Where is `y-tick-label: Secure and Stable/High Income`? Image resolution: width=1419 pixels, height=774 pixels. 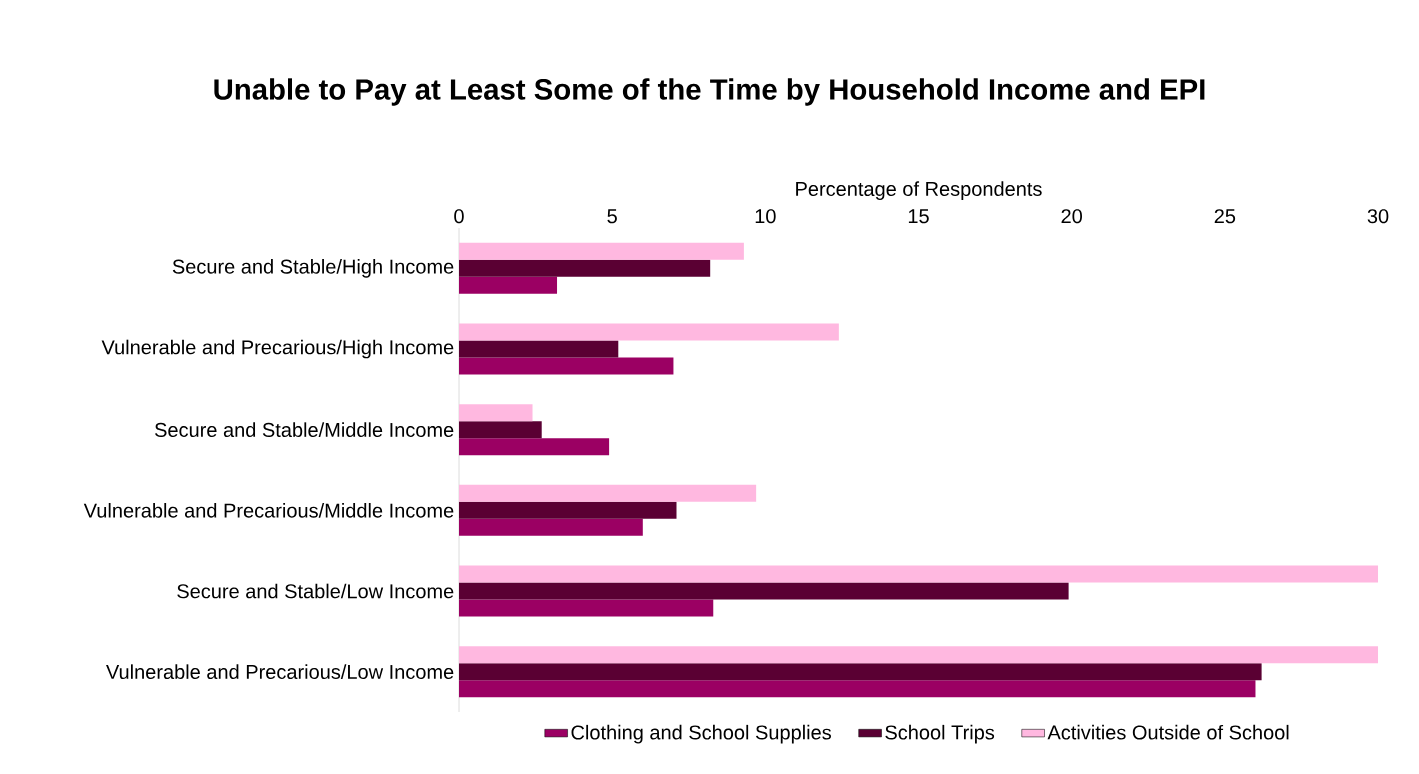
y-tick-label: Secure and Stable/High Income is located at coordinates (313, 268).